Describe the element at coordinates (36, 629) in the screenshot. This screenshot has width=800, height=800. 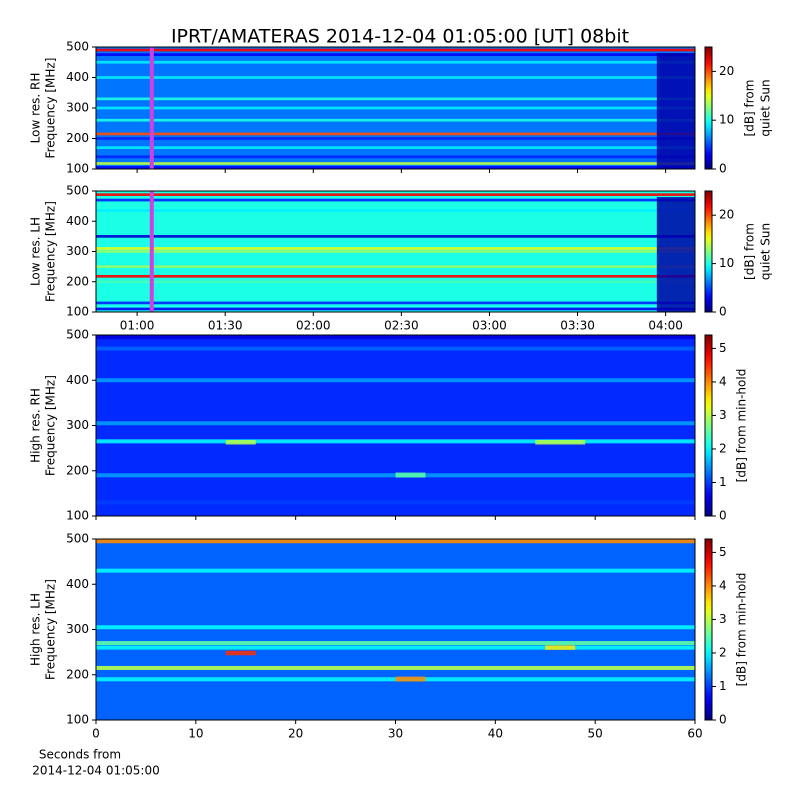
I see `y-axis-label: High res. LH` at that location.